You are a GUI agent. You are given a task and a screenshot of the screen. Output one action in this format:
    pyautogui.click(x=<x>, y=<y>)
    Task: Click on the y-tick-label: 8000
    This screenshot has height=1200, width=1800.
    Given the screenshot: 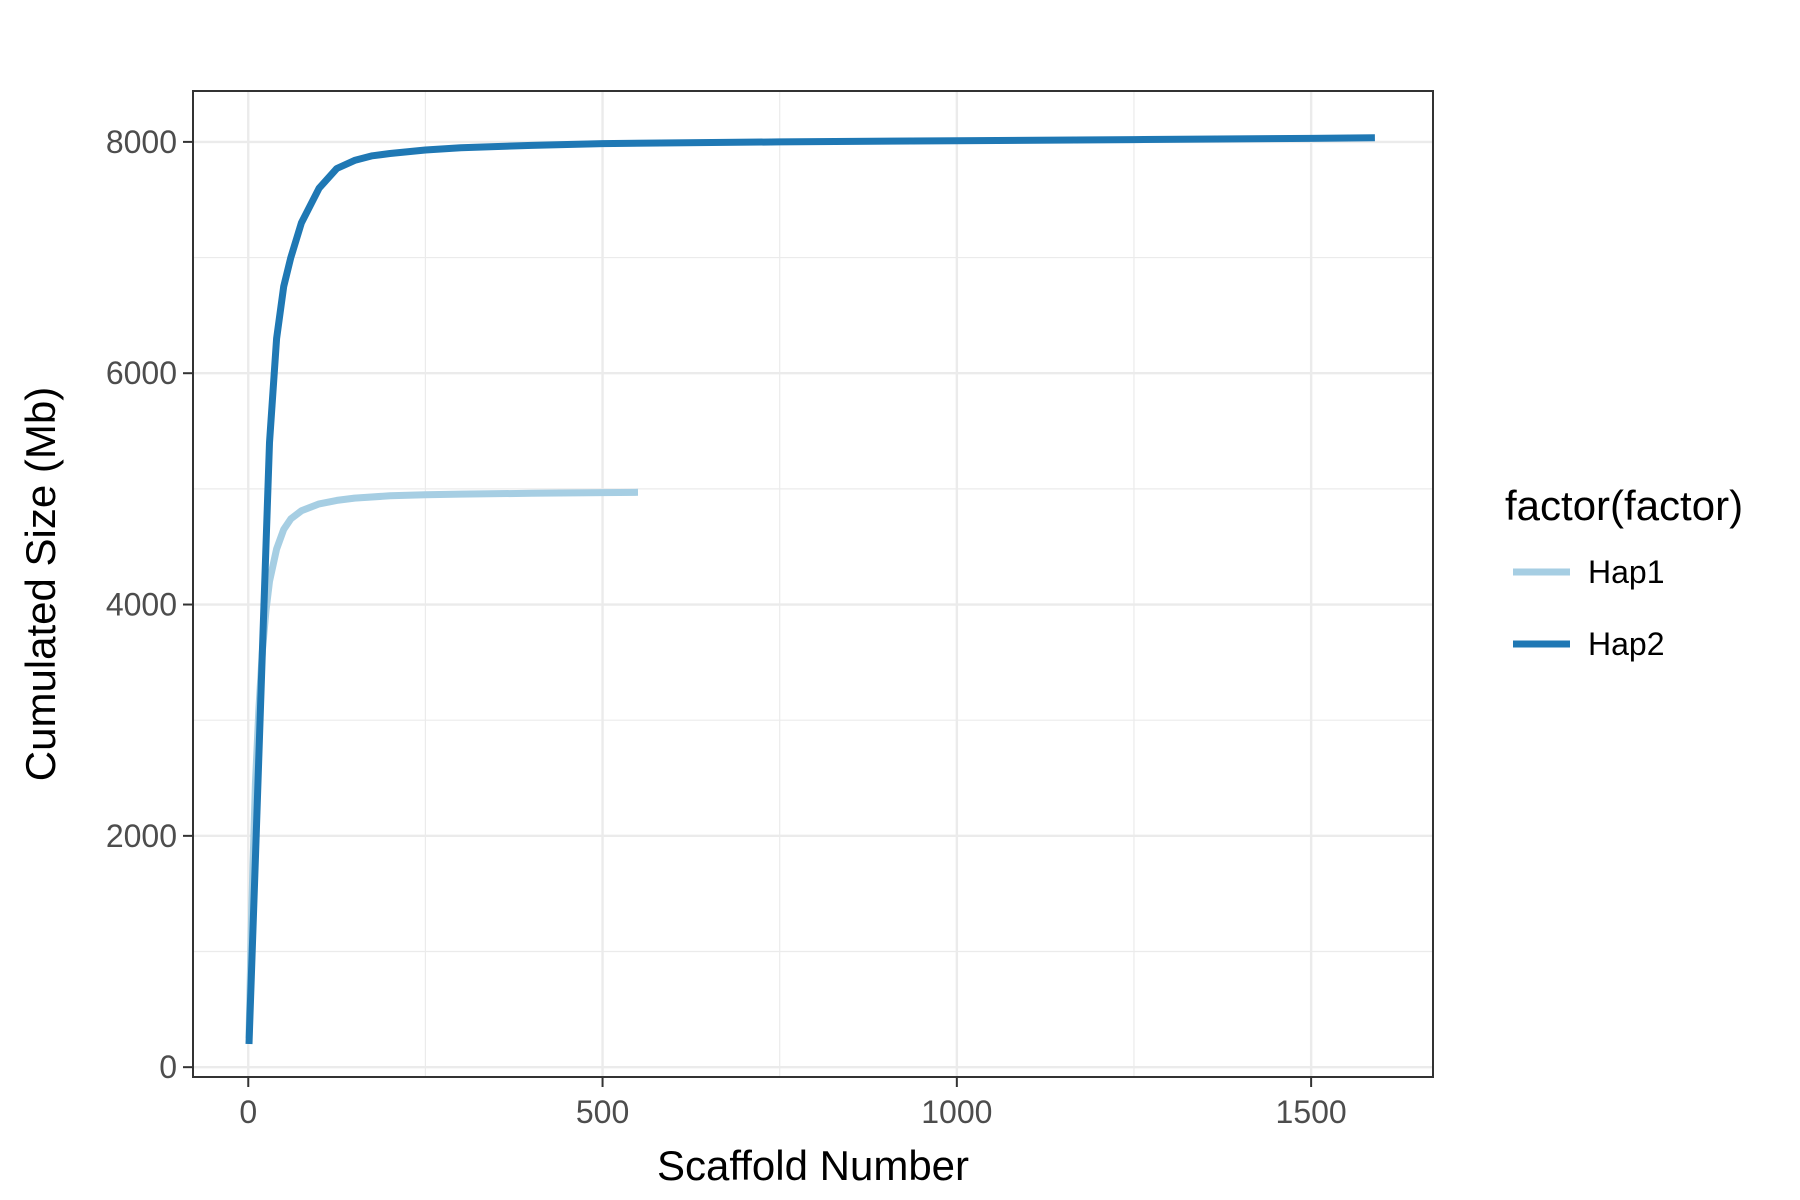 What is the action you would take?
    pyautogui.click(x=141, y=142)
    